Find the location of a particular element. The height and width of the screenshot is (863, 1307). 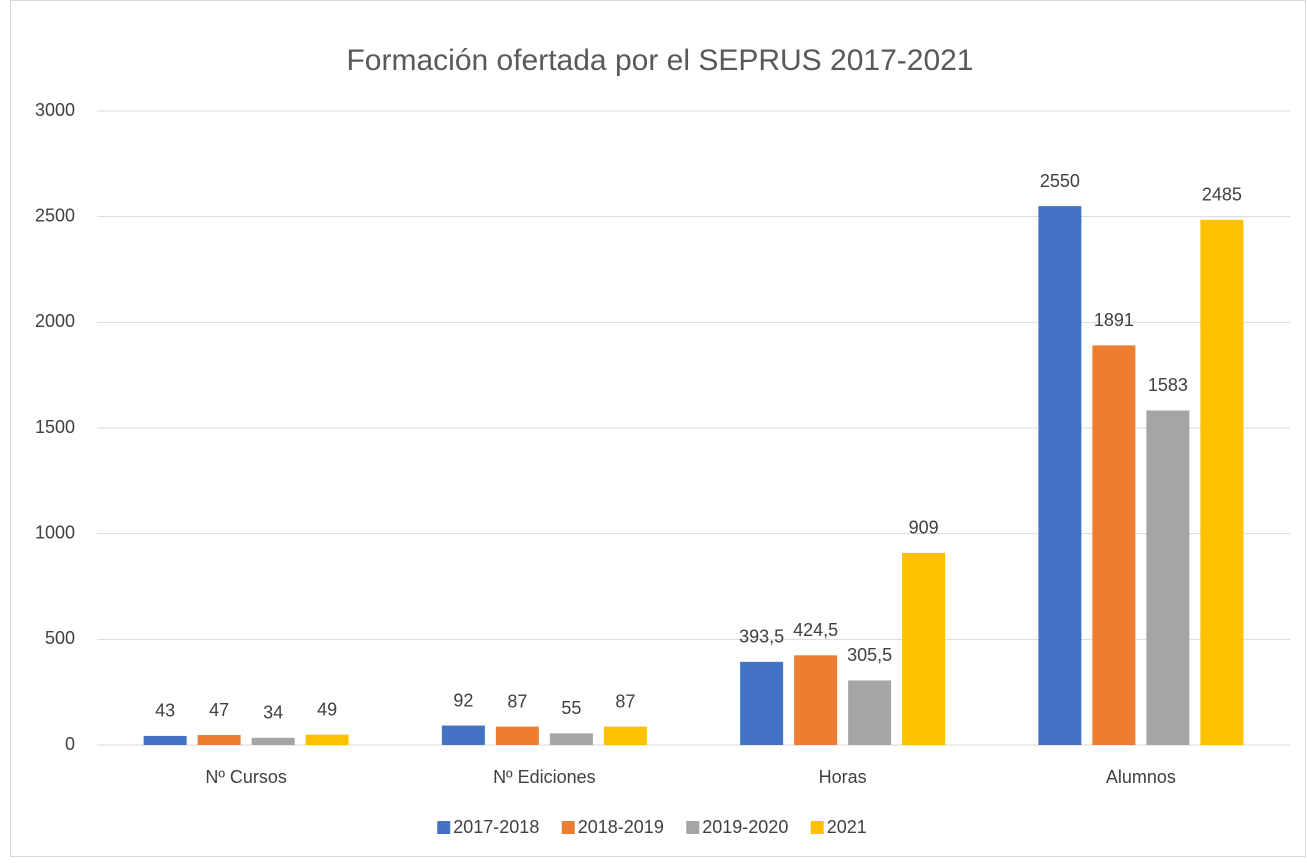

legend-label: 2018-2019 is located at coordinates (621, 827).